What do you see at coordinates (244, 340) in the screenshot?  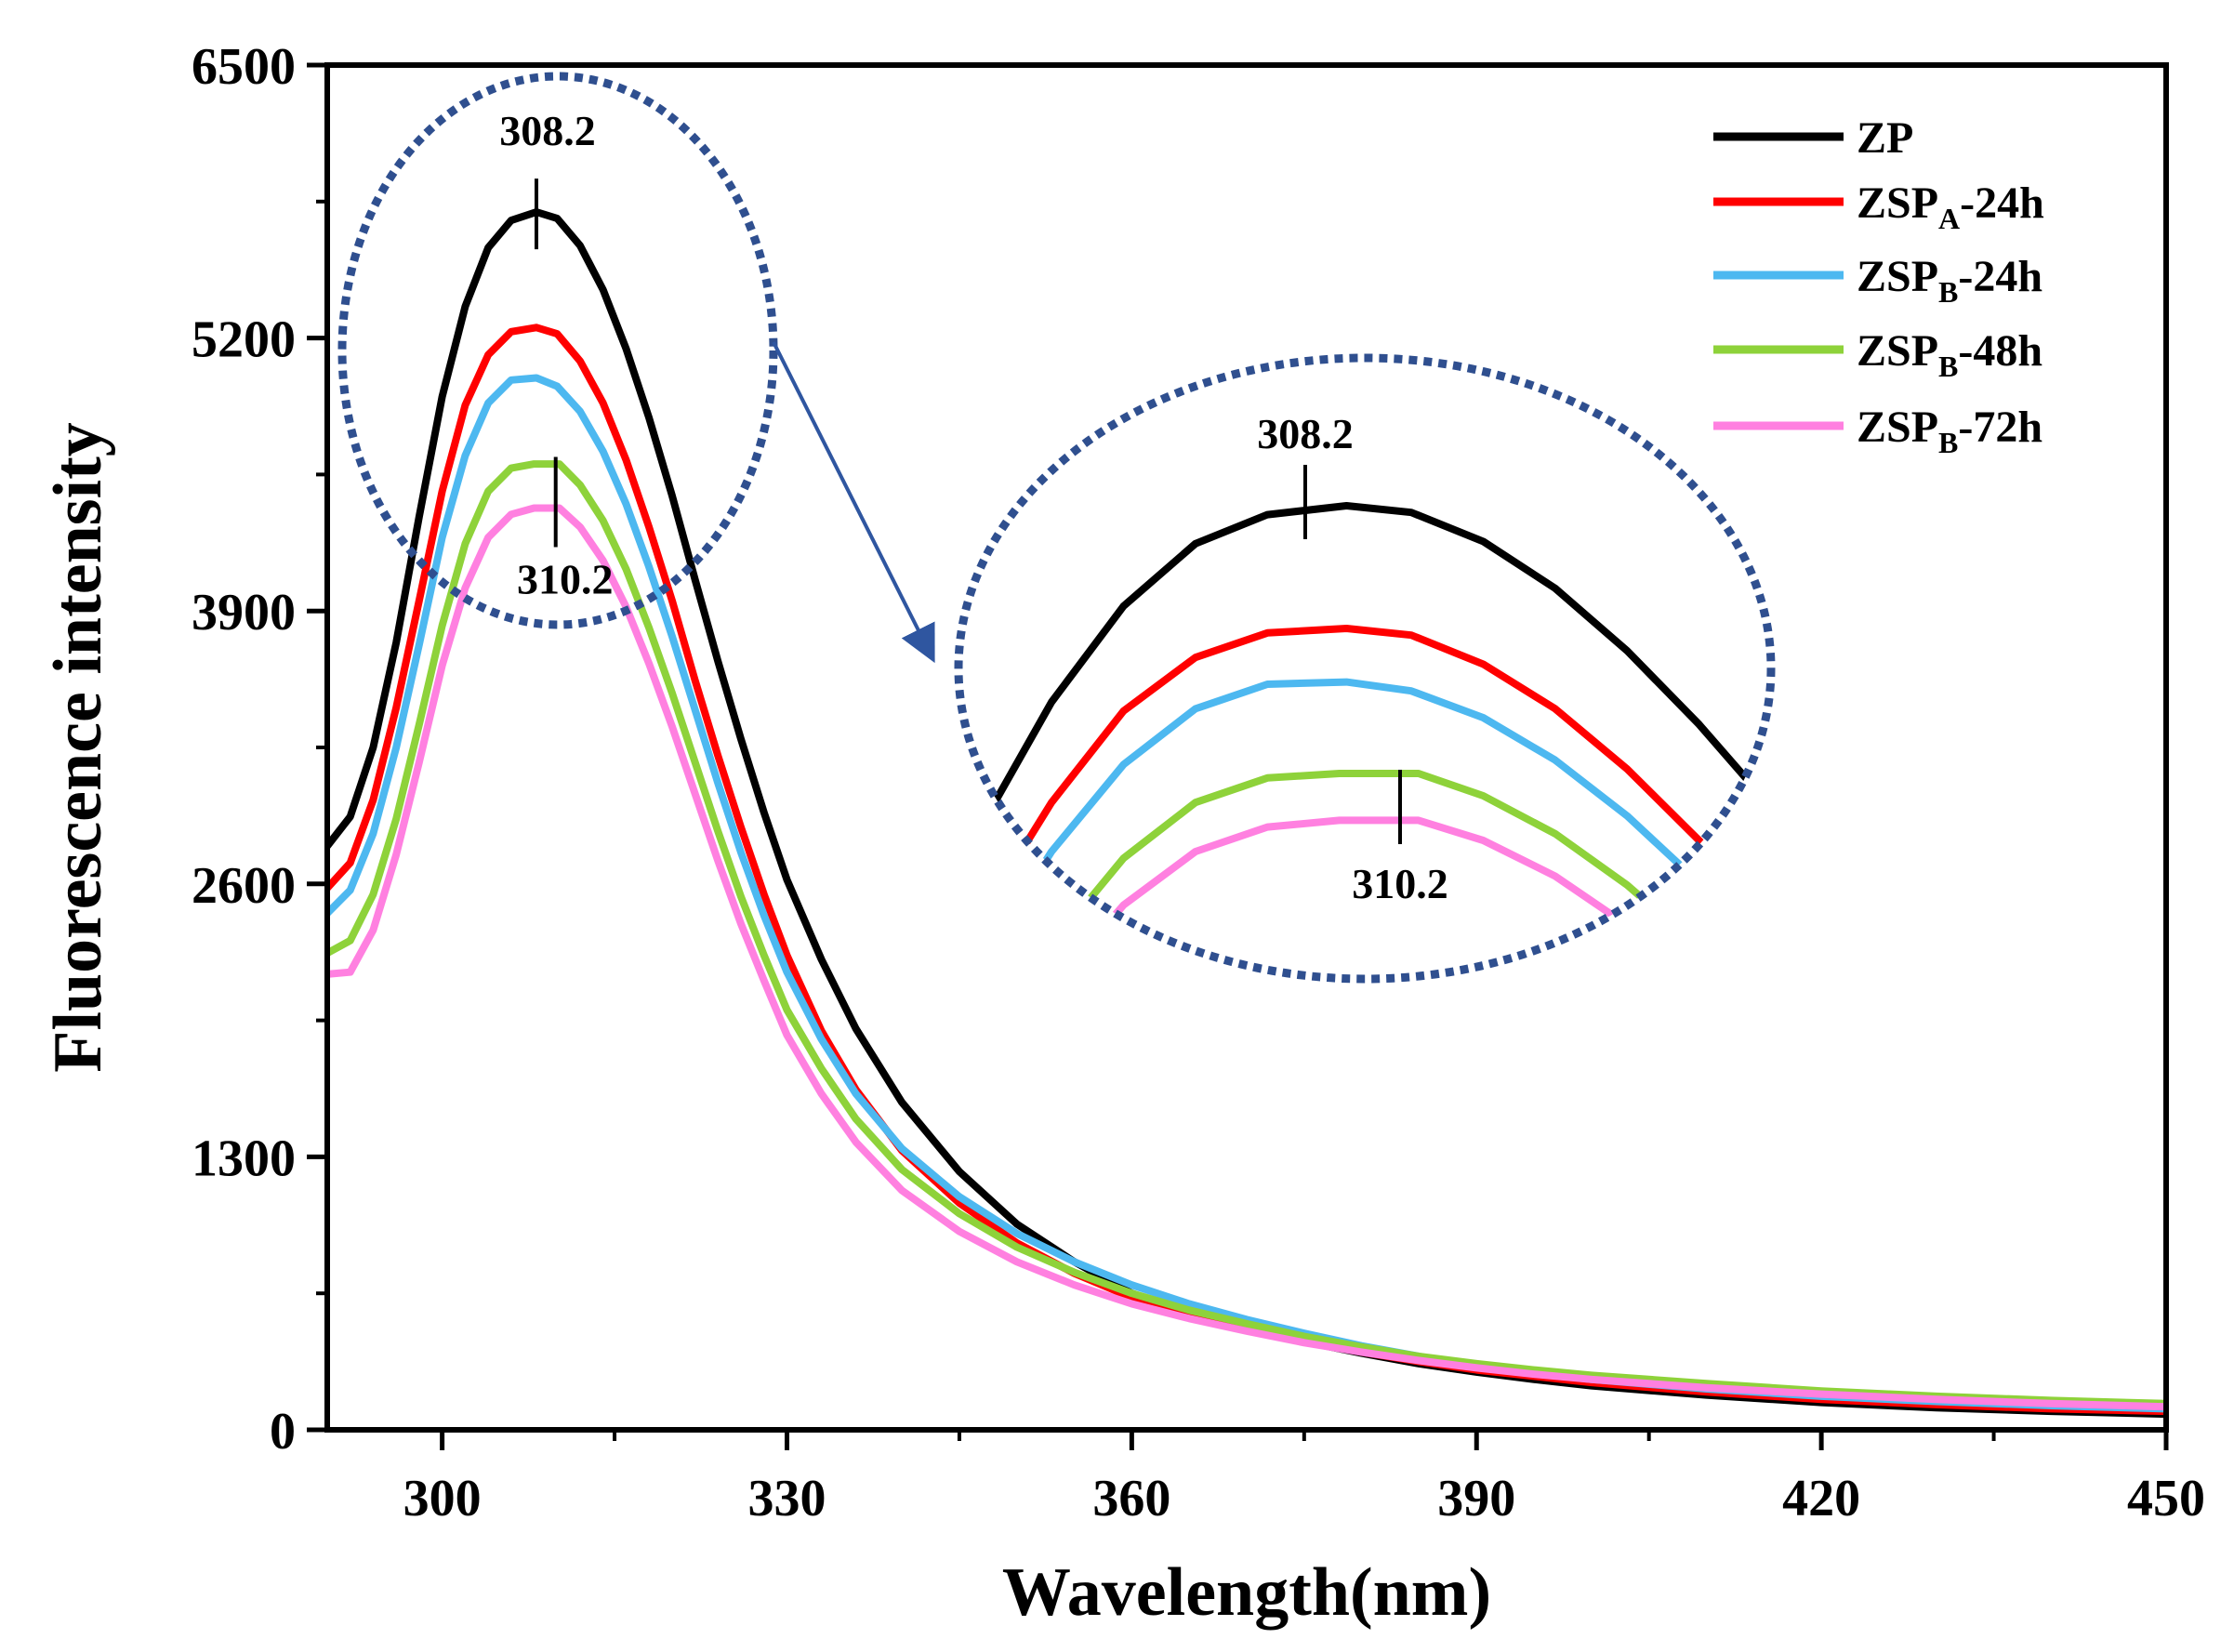 I see `y-tick-label: 5200` at bounding box center [244, 340].